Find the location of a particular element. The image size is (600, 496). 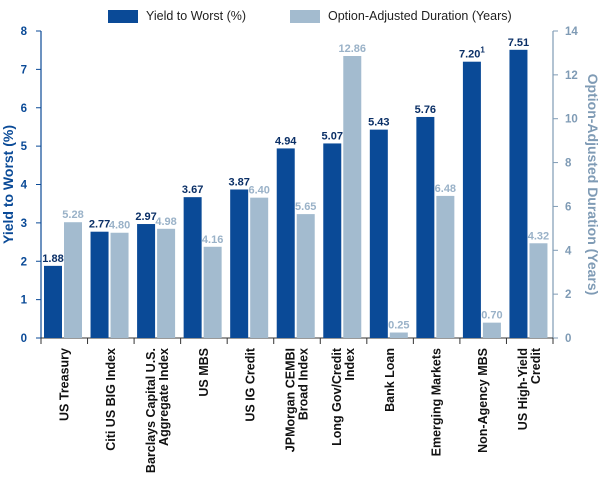

data-label-duration: 5.28 is located at coordinates (72, 215).